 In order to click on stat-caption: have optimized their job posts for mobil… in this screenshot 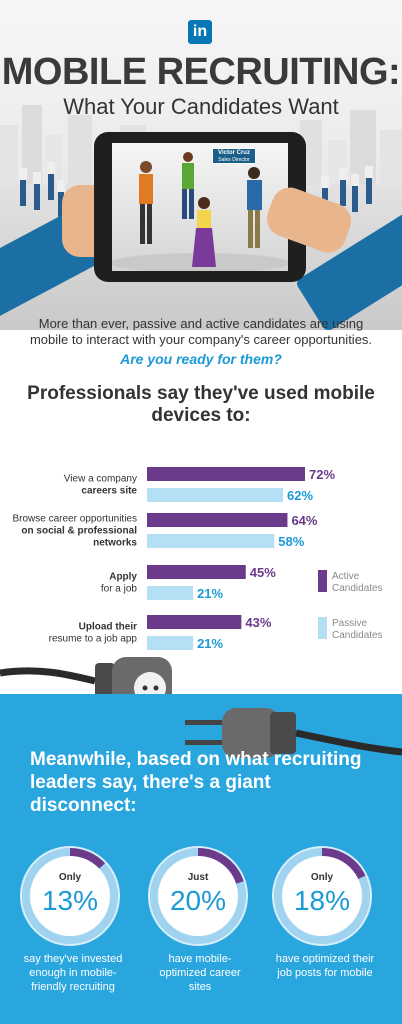, I will do `click(325, 966)`.